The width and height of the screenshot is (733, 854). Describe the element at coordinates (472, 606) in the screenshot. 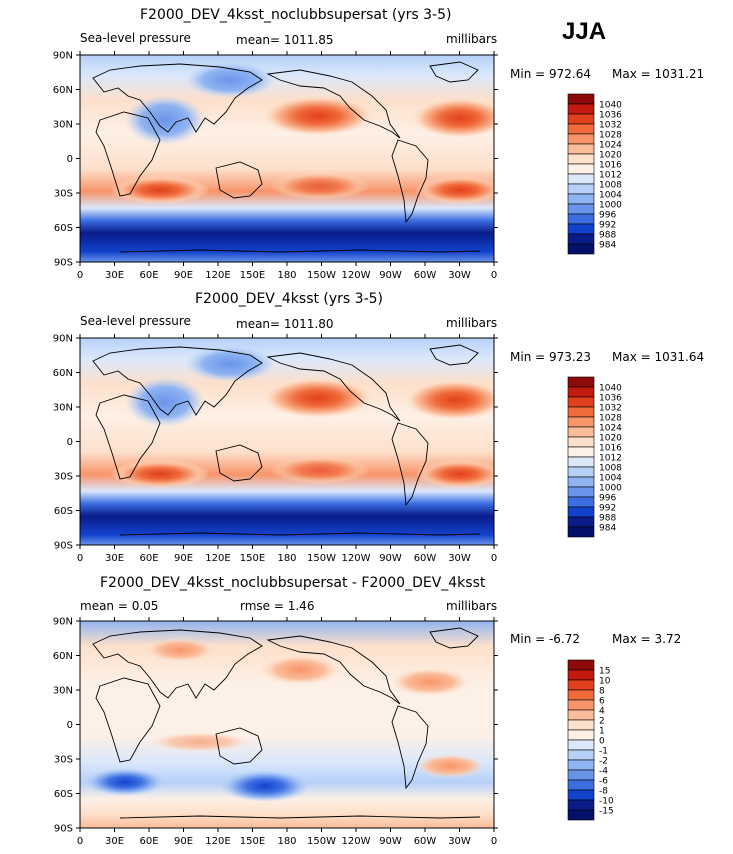

I see `panel3-units-label: millibars` at that location.